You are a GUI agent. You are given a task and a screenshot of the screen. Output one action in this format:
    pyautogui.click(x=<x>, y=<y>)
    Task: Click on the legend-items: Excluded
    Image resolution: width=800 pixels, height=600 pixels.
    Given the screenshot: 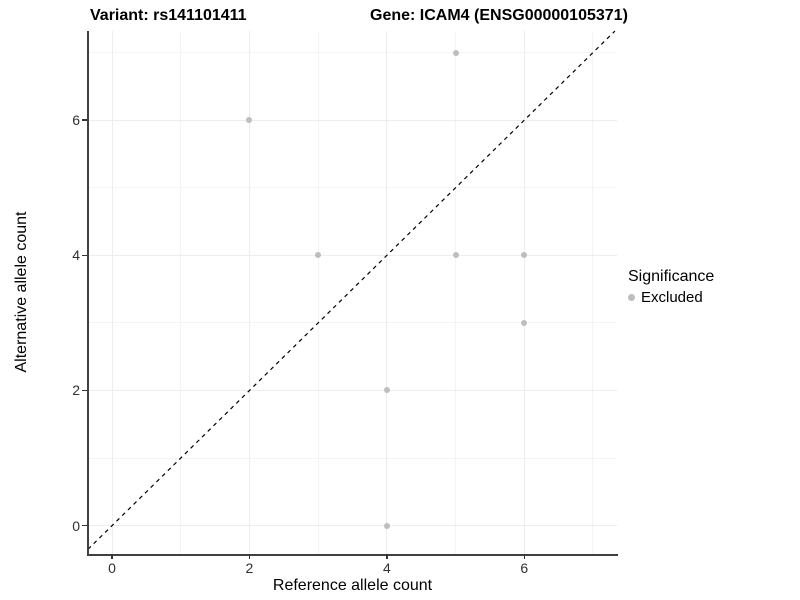 What is the action you would take?
    pyautogui.click(x=671, y=297)
    